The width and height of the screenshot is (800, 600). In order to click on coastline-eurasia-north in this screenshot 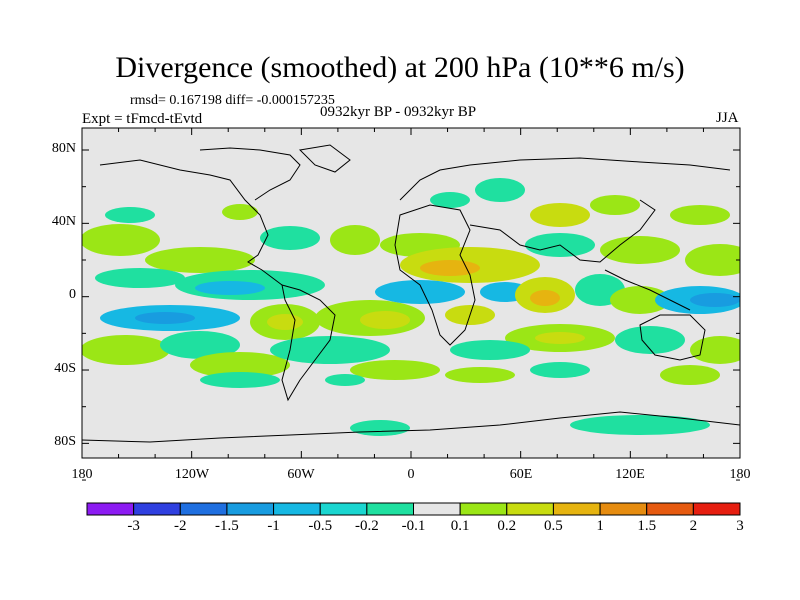, I will do `click(565, 179)`.